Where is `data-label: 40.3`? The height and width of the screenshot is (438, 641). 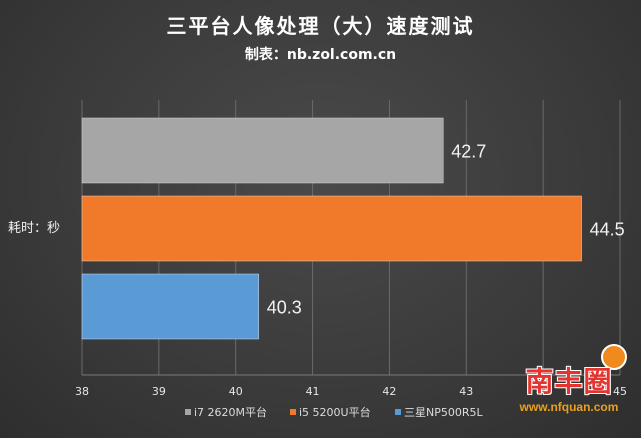 data-label: 40.3 is located at coordinates (284, 308).